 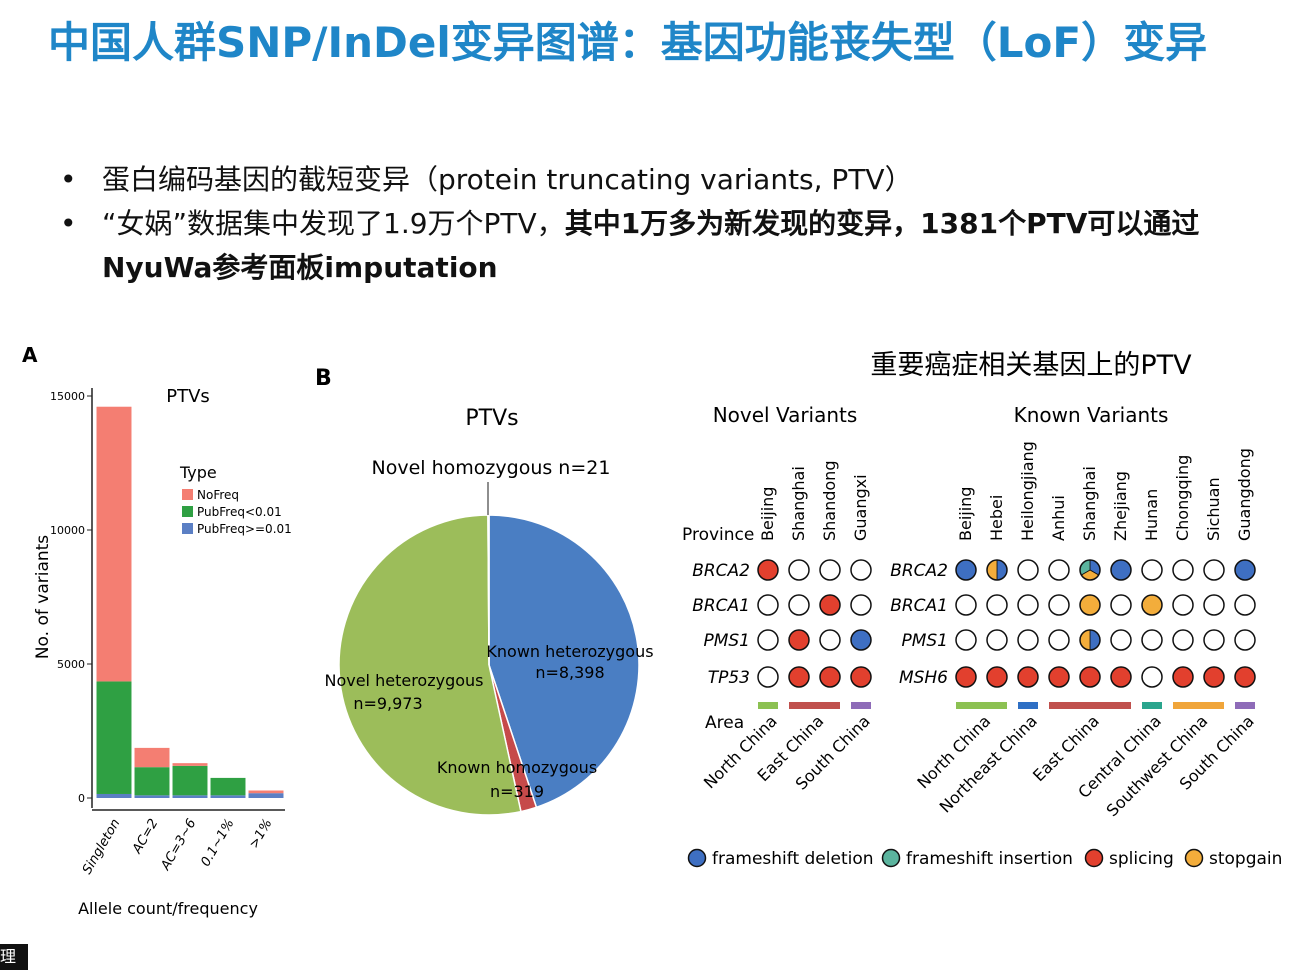 What do you see at coordinates (1245, 859) in the screenshot?
I see `legend-label: stopgain` at bounding box center [1245, 859].